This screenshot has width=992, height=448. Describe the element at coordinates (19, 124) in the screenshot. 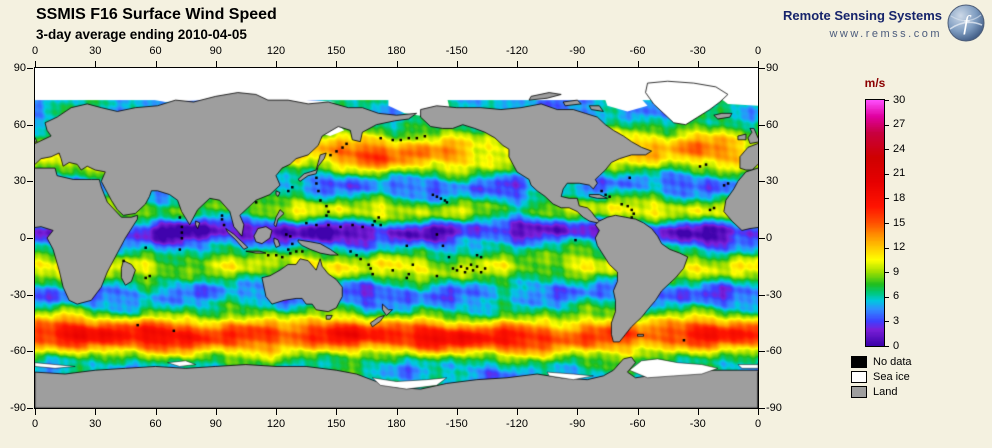

I see `lat-tick-label-left: 60` at that location.